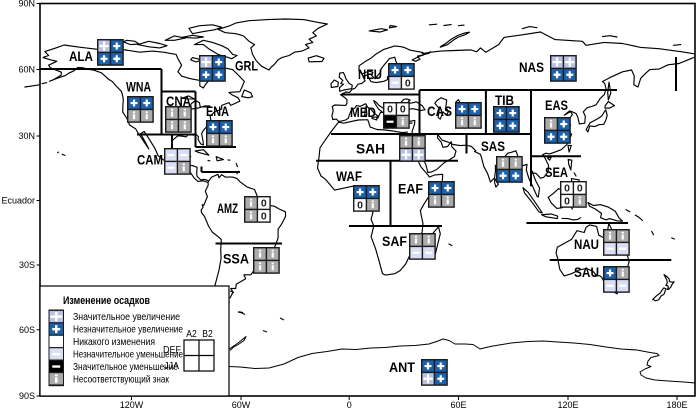  Describe the element at coordinates (150, 160) in the screenshot. I see `svg-text: CAM` at that location.